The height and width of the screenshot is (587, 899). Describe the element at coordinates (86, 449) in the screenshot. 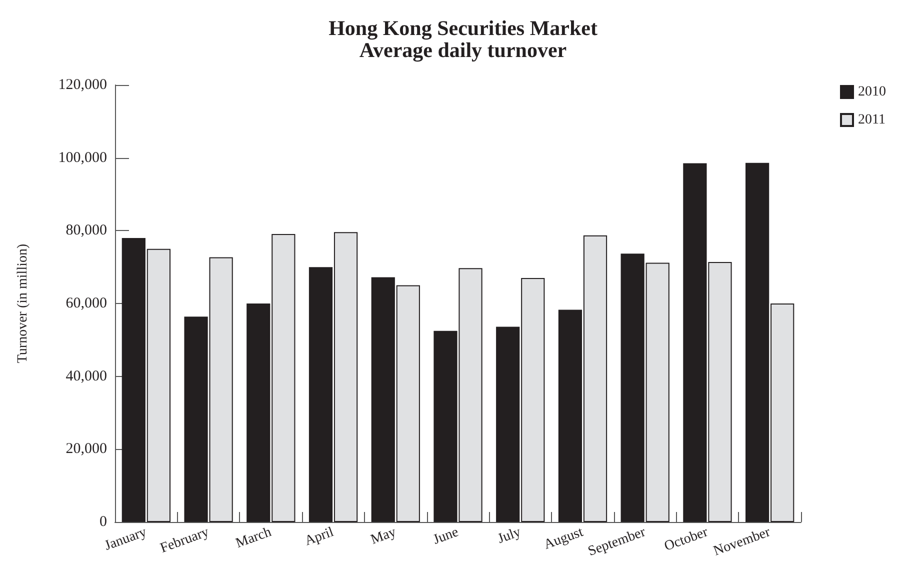

I see `y-tick-label: 20,000` at that location.